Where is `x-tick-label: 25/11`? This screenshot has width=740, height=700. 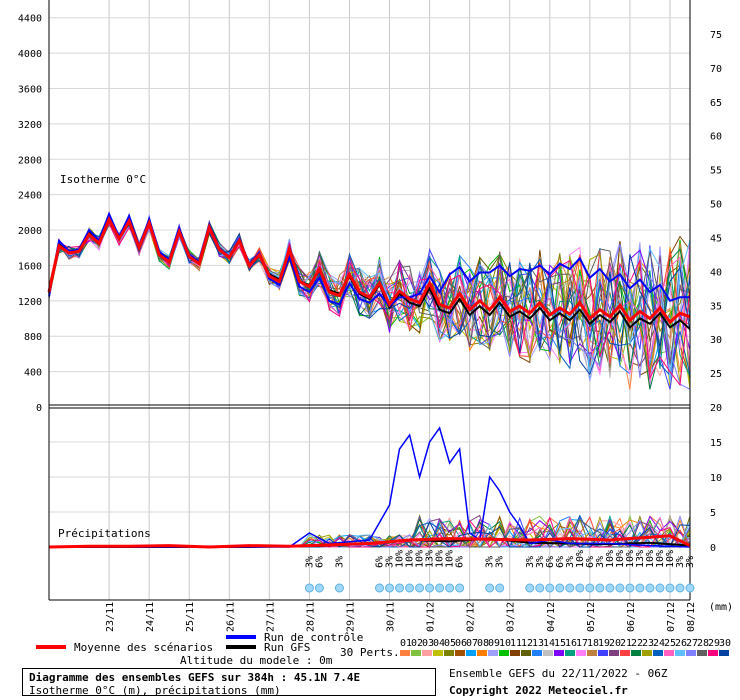 x-tick-label: 25/11 is located at coordinates (190, 617).